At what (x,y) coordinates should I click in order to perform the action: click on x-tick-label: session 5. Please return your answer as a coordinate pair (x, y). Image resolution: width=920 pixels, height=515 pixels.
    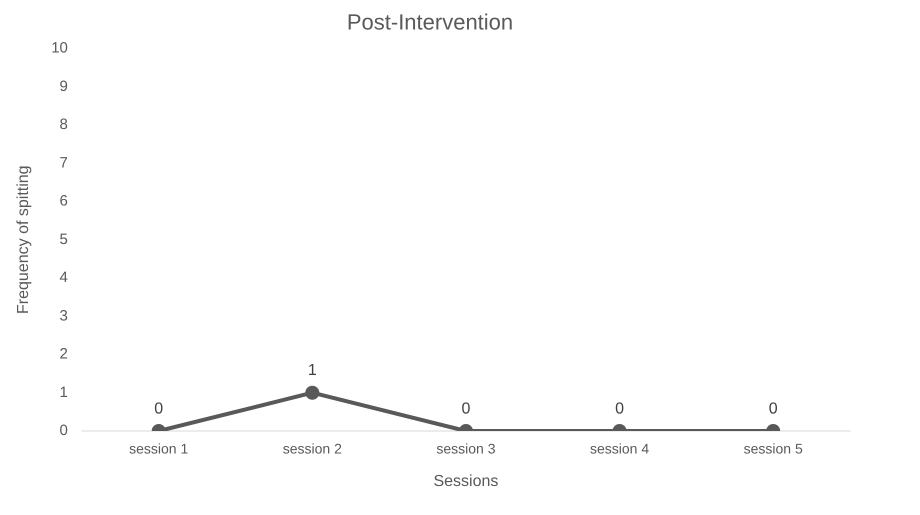
    Looking at the image, I should click on (773, 448).